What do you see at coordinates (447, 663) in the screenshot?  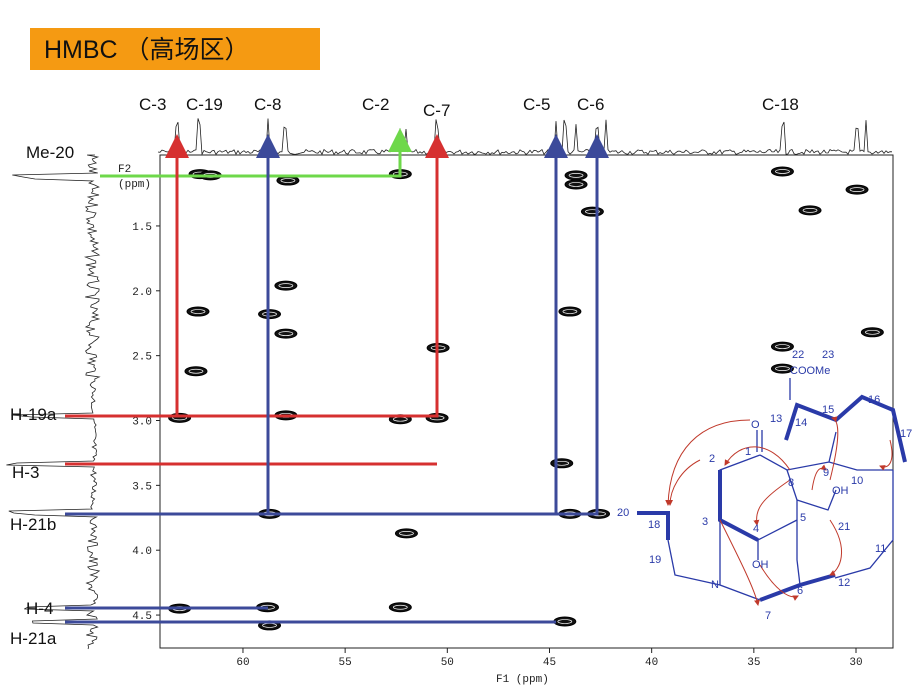 I see `x-tick-label: 50` at bounding box center [447, 663].